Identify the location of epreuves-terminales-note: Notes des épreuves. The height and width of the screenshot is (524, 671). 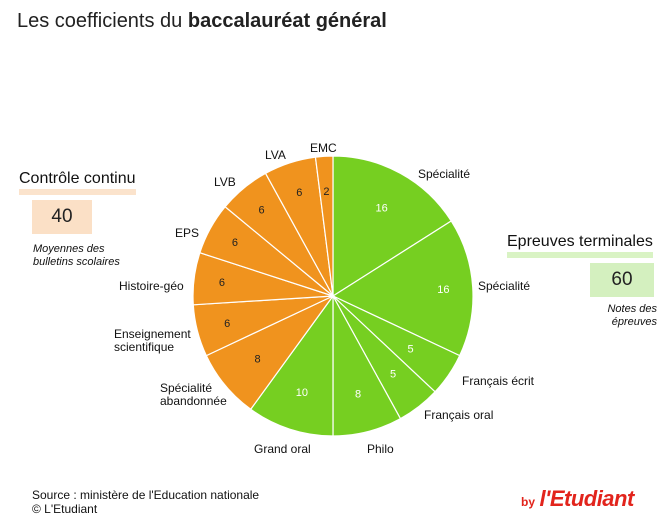
(632, 315).